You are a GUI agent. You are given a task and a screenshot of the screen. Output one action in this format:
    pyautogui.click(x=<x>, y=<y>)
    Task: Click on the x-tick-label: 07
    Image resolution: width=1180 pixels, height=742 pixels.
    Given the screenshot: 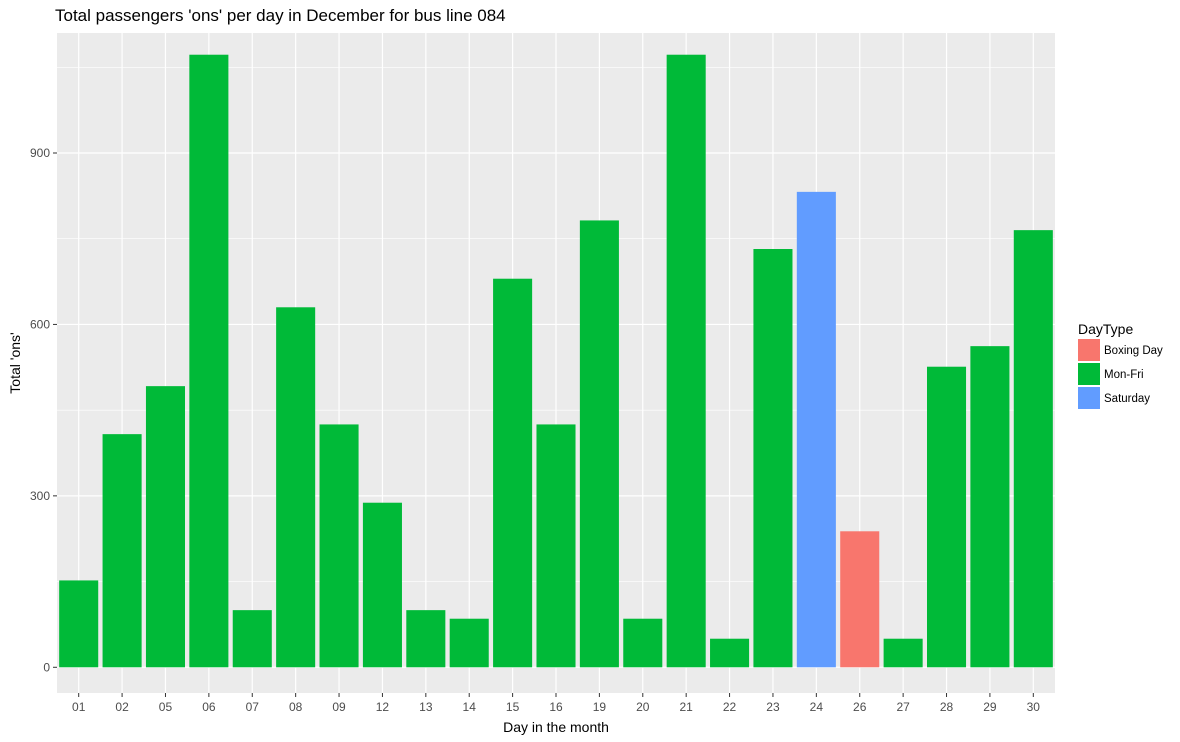 What is the action you would take?
    pyautogui.click(x=253, y=707)
    